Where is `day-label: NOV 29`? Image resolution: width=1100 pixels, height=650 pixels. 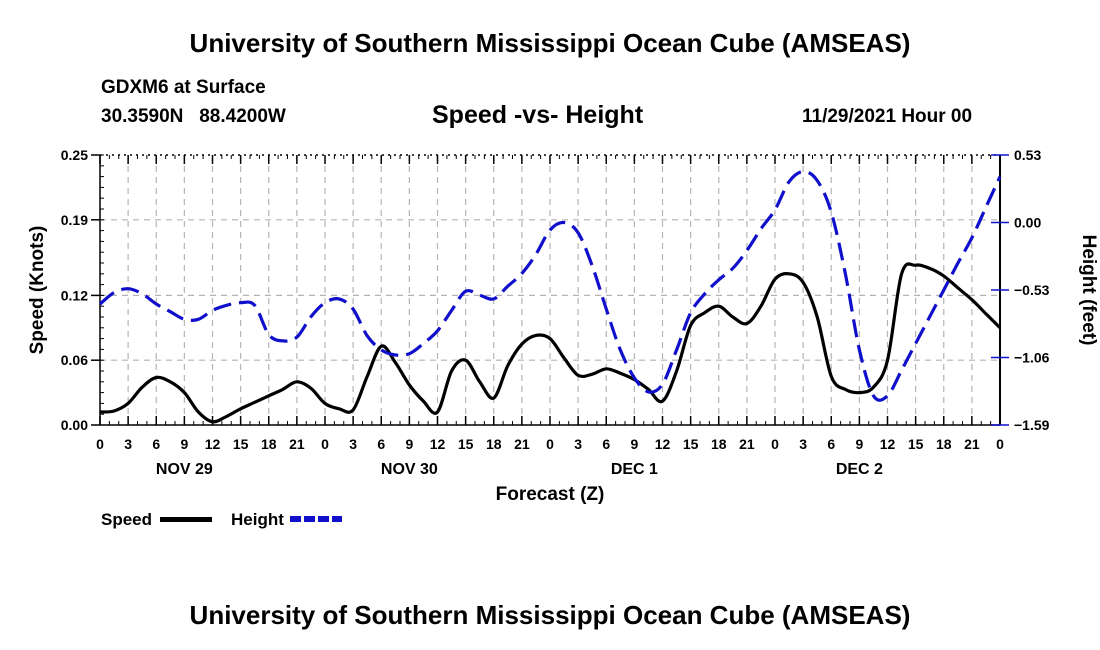
day-label: NOV 29 is located at coordinates (184, 469).